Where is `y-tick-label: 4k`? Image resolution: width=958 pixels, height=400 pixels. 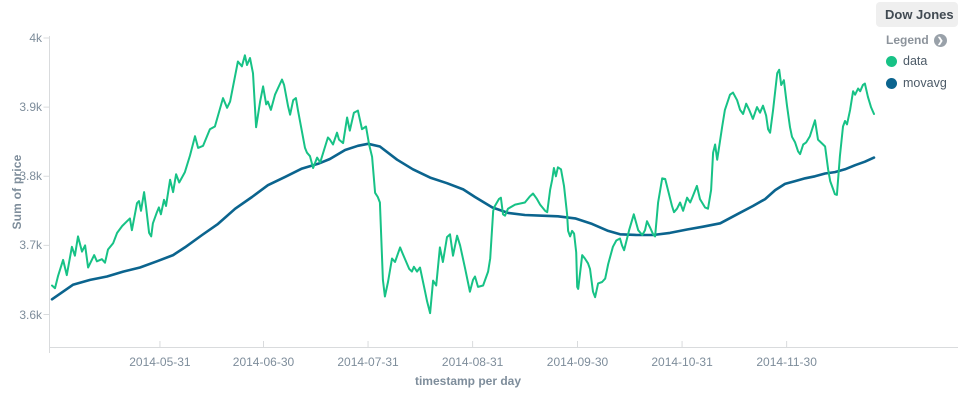 y-tick-label: 4k is located at coordinates (35, 38).